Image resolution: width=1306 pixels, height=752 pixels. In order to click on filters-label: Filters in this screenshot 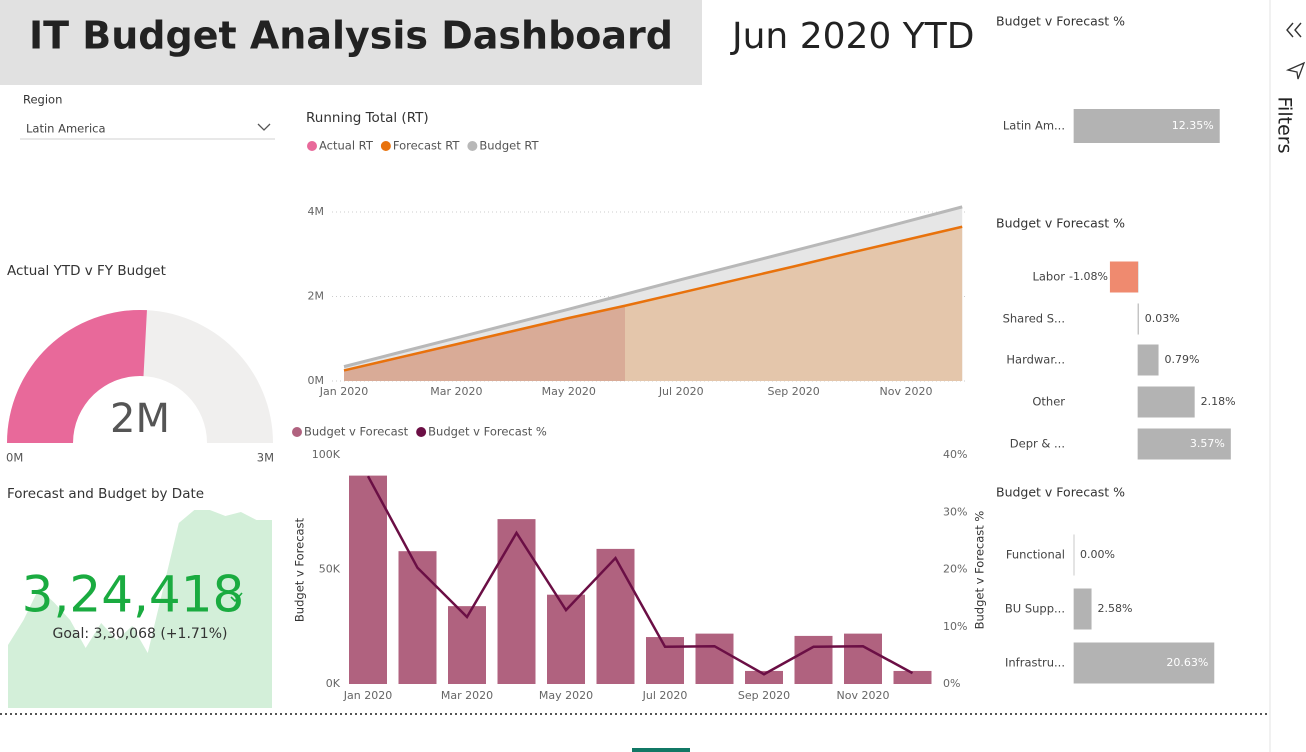, I will do `click(1285, 125)`.